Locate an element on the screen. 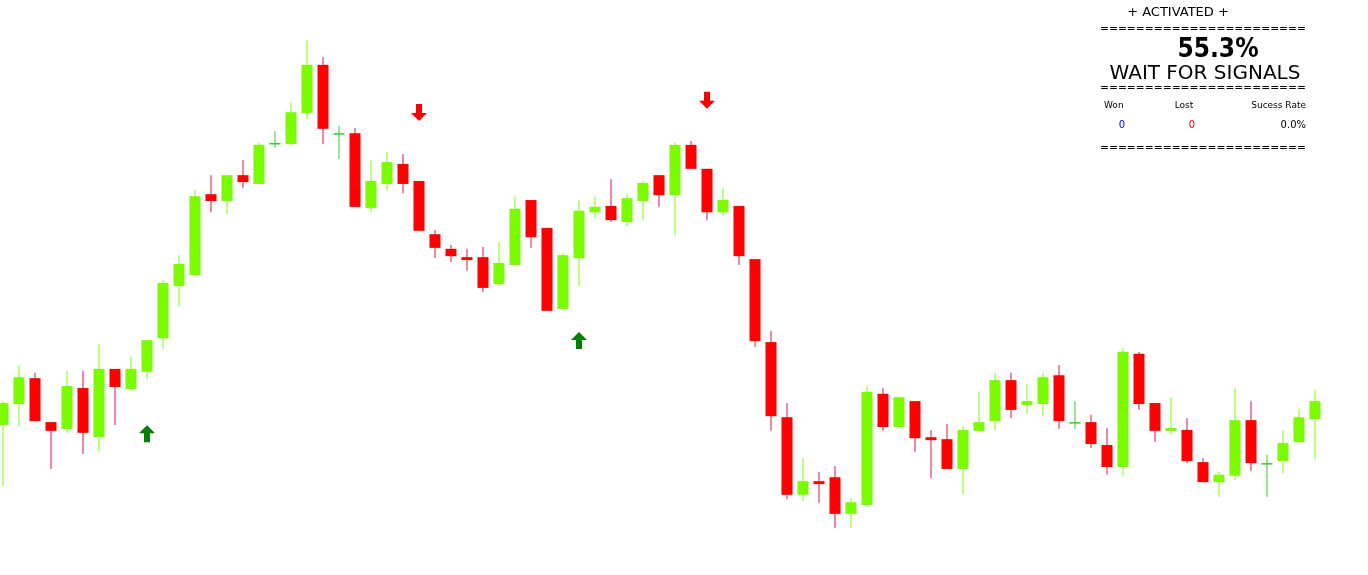  annotation: WAIT FOR SIGNALS is located at coordinates (1205, 72).